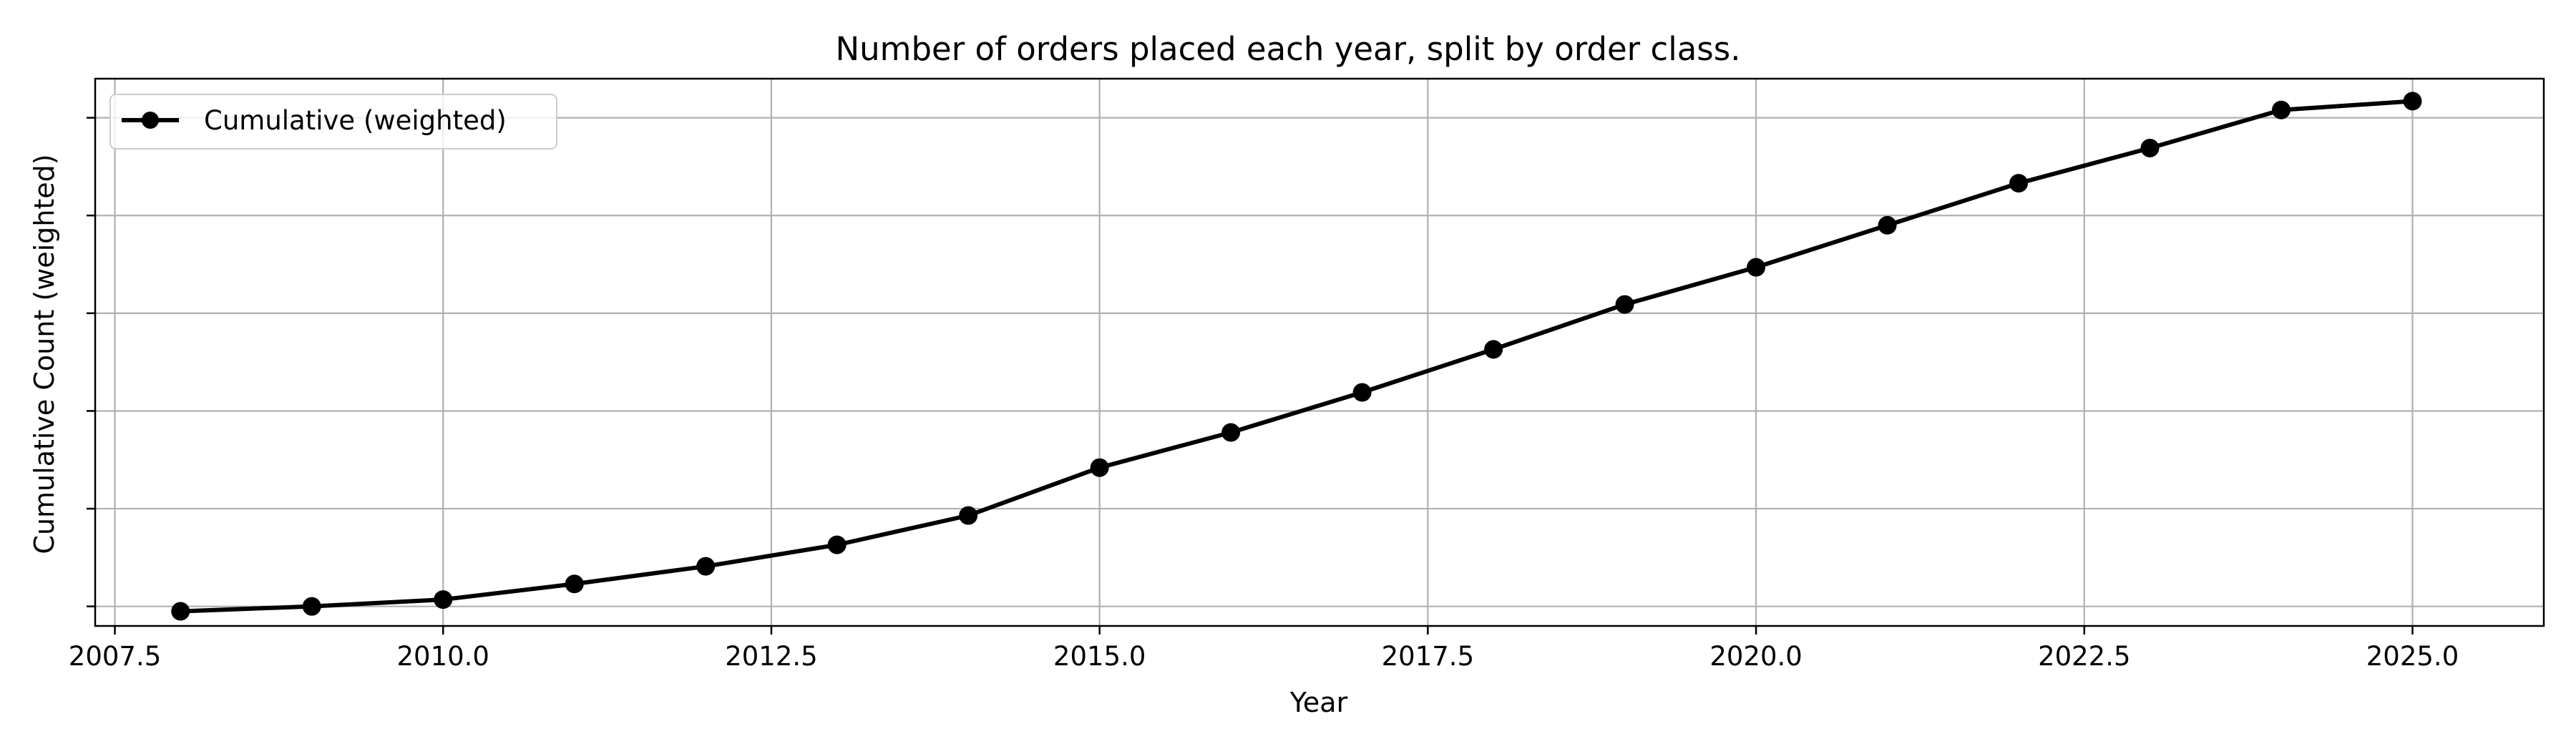  What do you see at coordinates (44, 354) in the screenshot?
I see `y-axis-label: Cumulative Count (weighted)` at bounding box center [44, 354].